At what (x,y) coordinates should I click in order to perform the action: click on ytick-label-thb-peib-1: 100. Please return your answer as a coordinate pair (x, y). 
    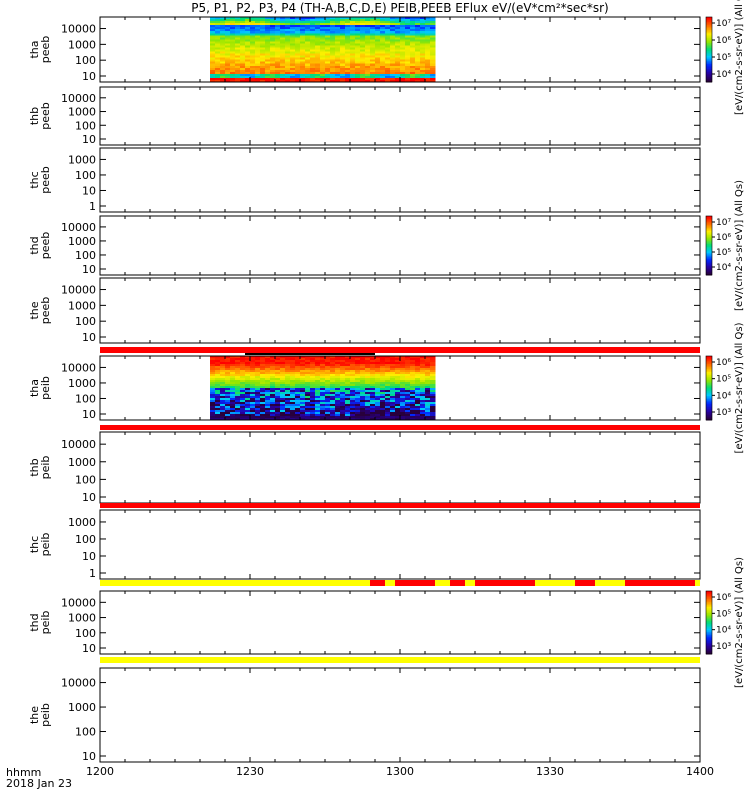
    Looking at the image, I should click on (85, 479).